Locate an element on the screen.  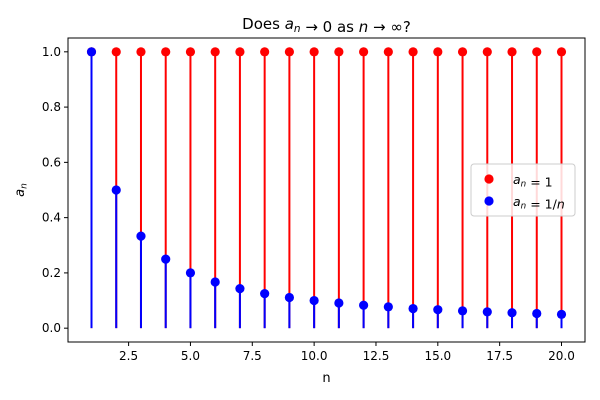
legend-entry-label: an = 1/n is located at coordinates (539, 203).